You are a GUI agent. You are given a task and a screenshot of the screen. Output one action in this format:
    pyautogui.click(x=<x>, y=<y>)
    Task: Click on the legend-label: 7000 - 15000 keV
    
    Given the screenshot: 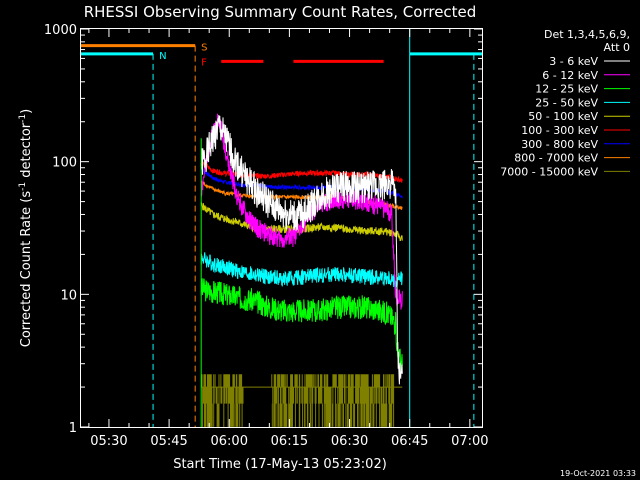 What is the action you would take?
    pyautogui.click(x=549, y=171)
    